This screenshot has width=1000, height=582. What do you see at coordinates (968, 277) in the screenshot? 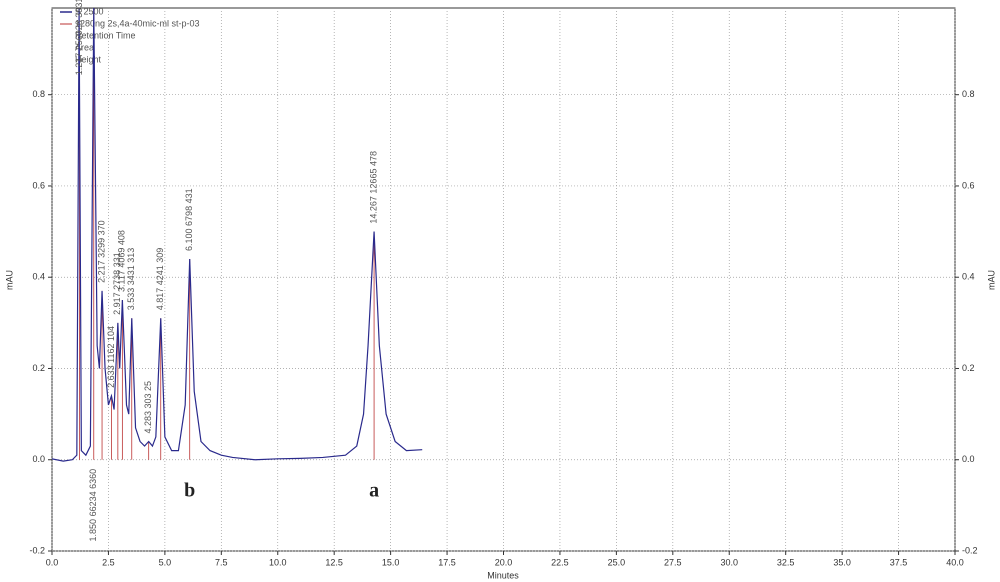
I see `y2-tick-label: 0.4` at bounding box center [968, 277].